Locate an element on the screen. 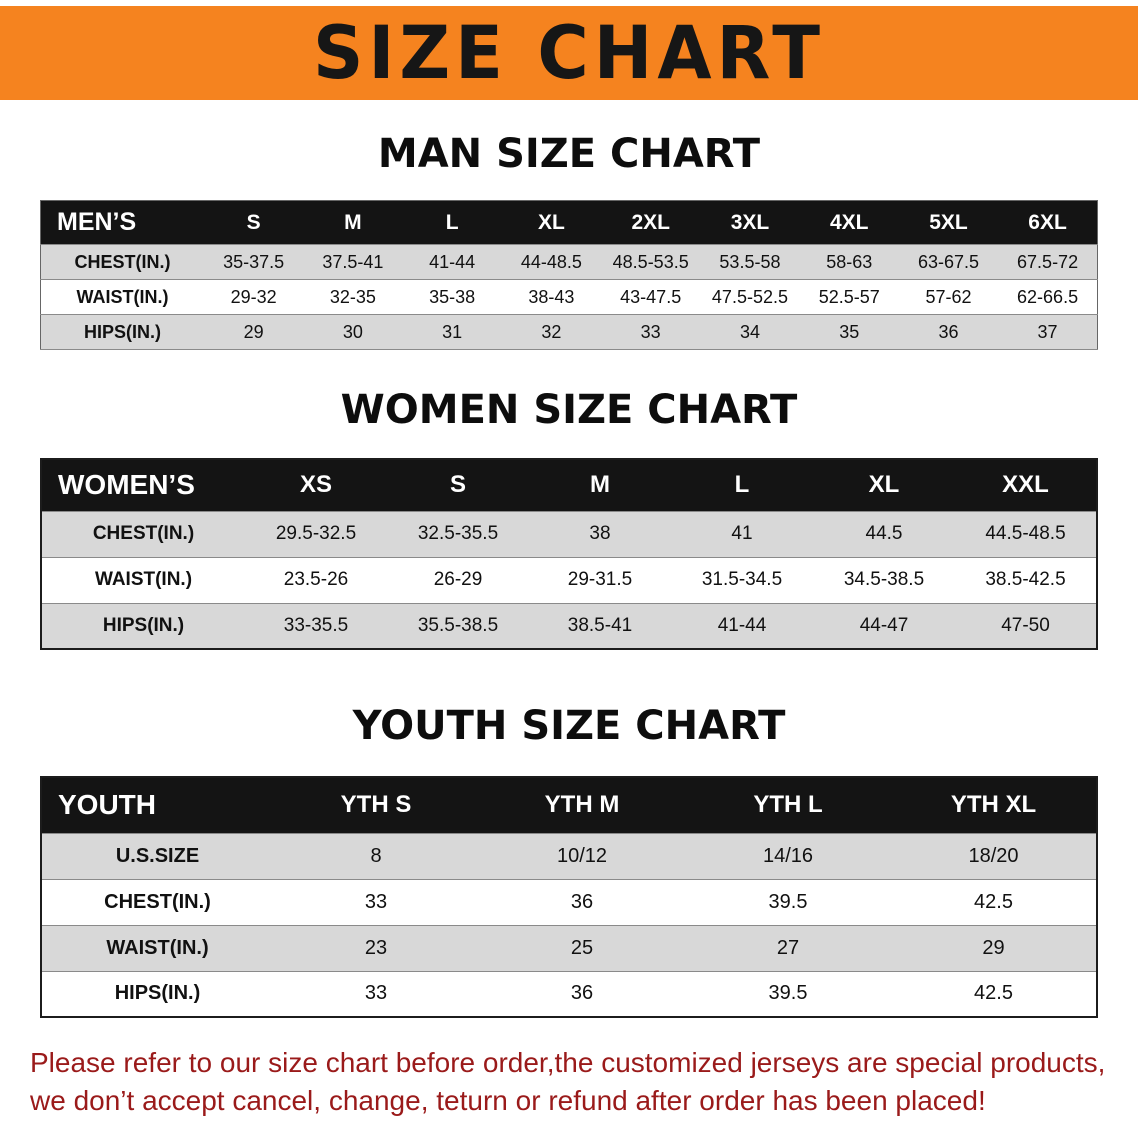 The width and height of the screenshot is (1138, 1132). size-column-header: 2XL is located at coordinates (650, 222).